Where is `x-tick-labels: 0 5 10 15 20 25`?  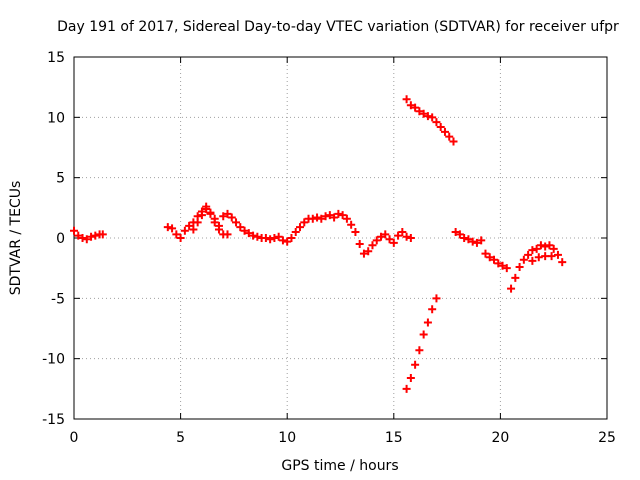
x-tick-labels: 0 5 10 15 20 25 is located at coordinates (343, 438).